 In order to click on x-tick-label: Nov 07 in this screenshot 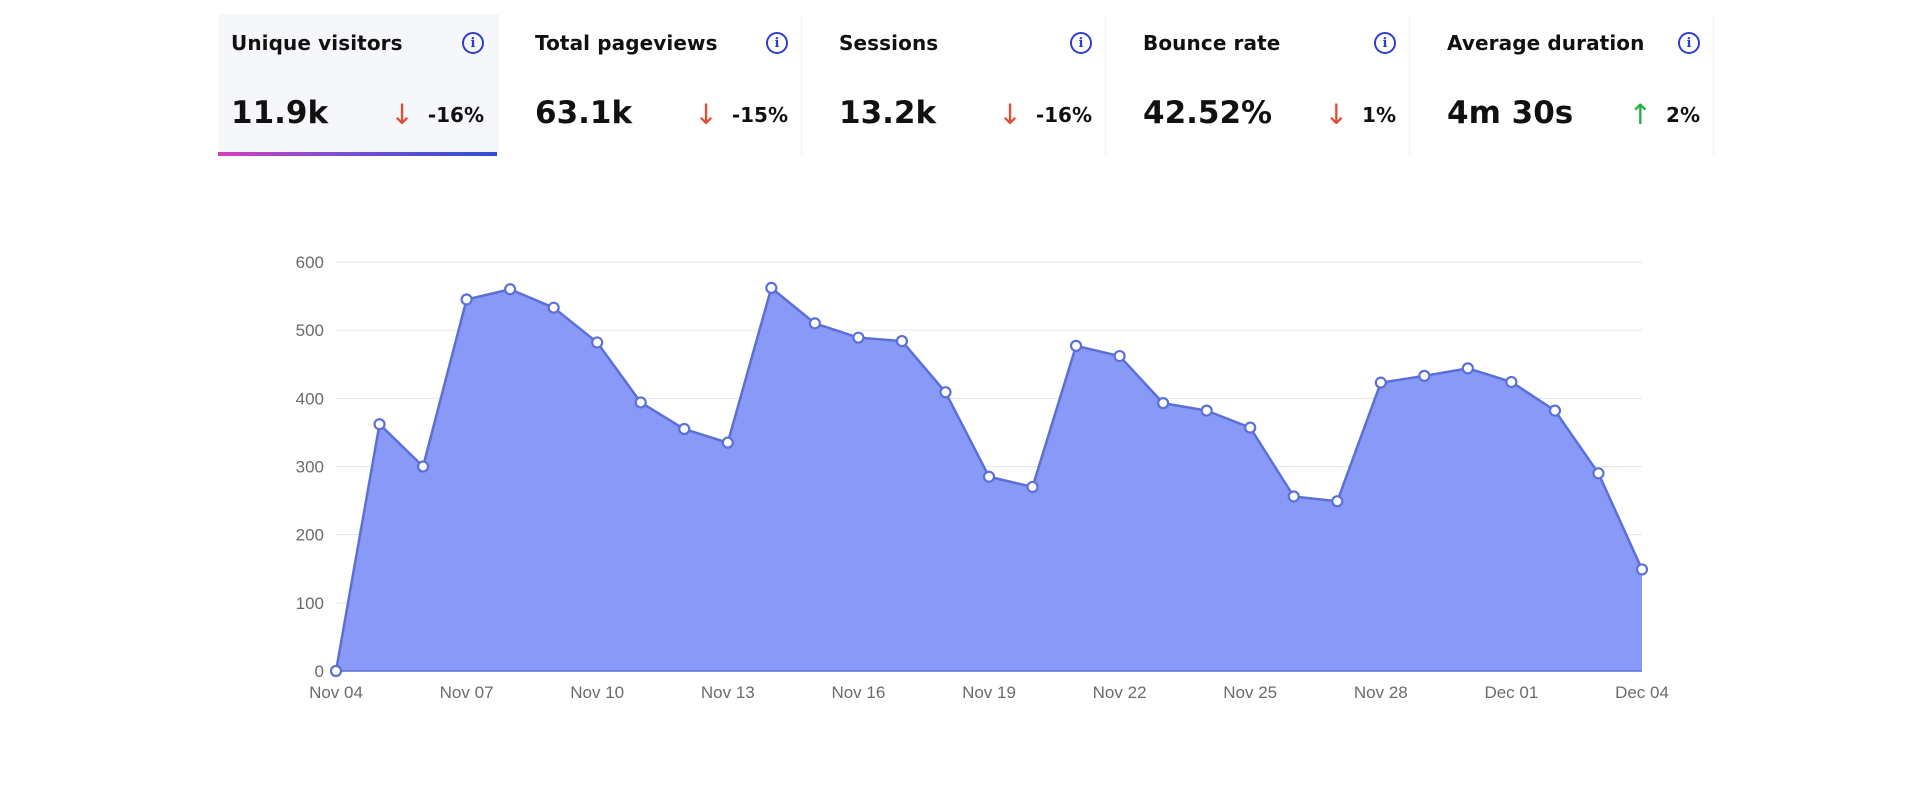, I will do `click(467, 692)`.